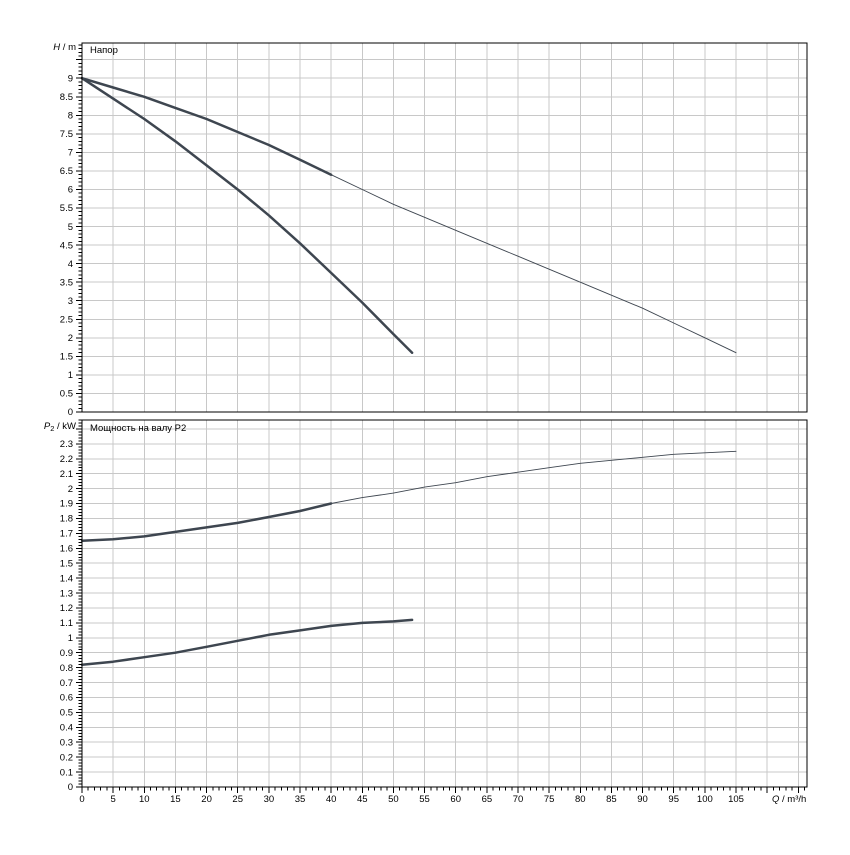  What do you see at coordinates (70, 190) in the screenshot?
I see `svg-text: 6` at bounding box center [70, 190].